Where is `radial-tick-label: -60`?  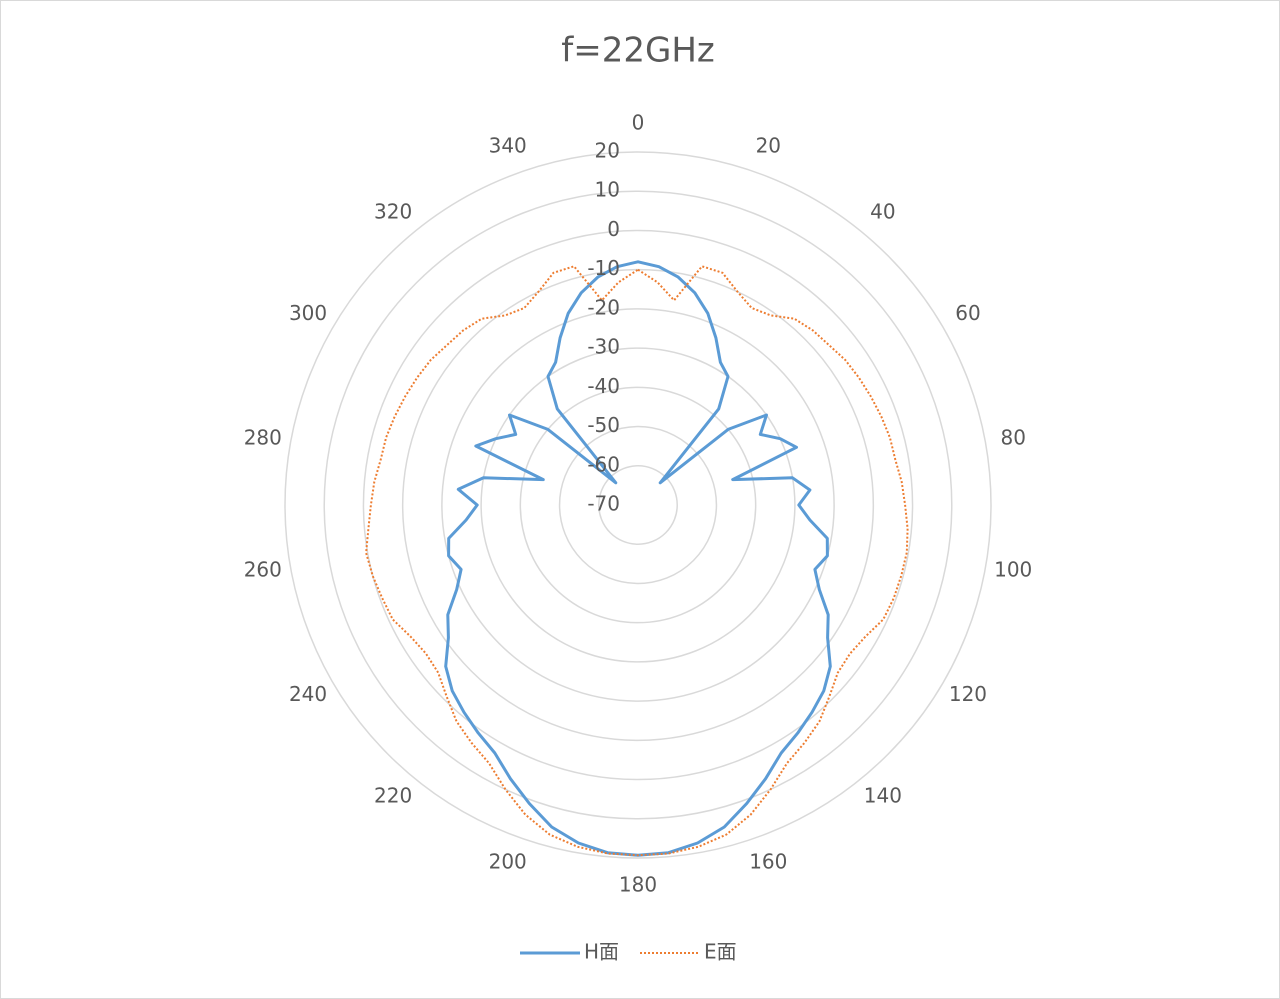
radial-tick-label: -60 is located at coordinates (603, 464).